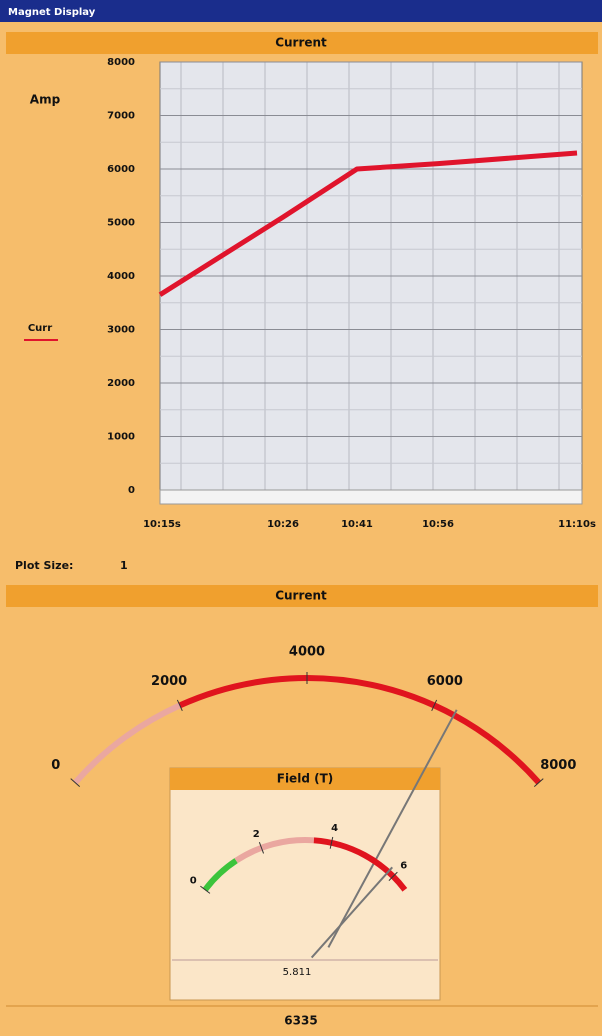 Image resolution: width=602 pixels, height=1036 pixels. I want to click on y-tick-label: 6000, so click(121, 169).